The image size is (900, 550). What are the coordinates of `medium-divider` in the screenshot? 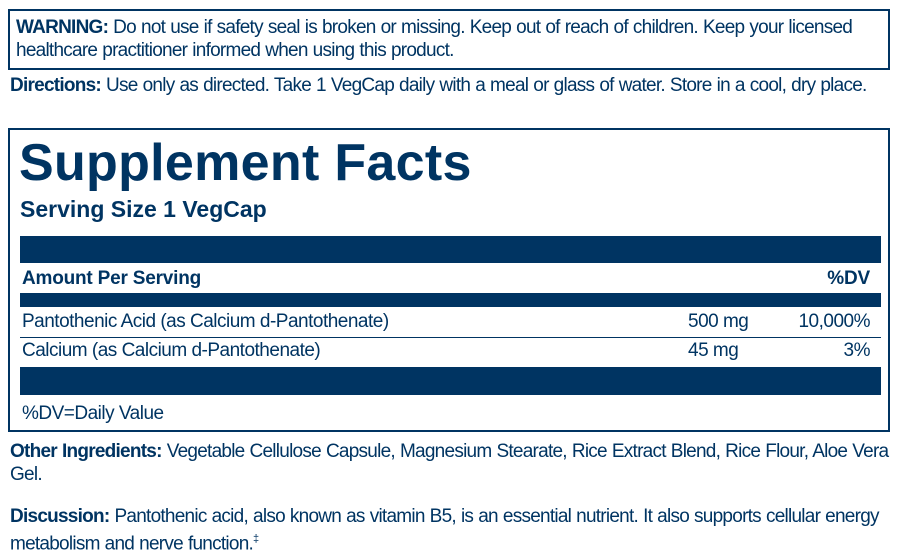 It's located at (450, 300).